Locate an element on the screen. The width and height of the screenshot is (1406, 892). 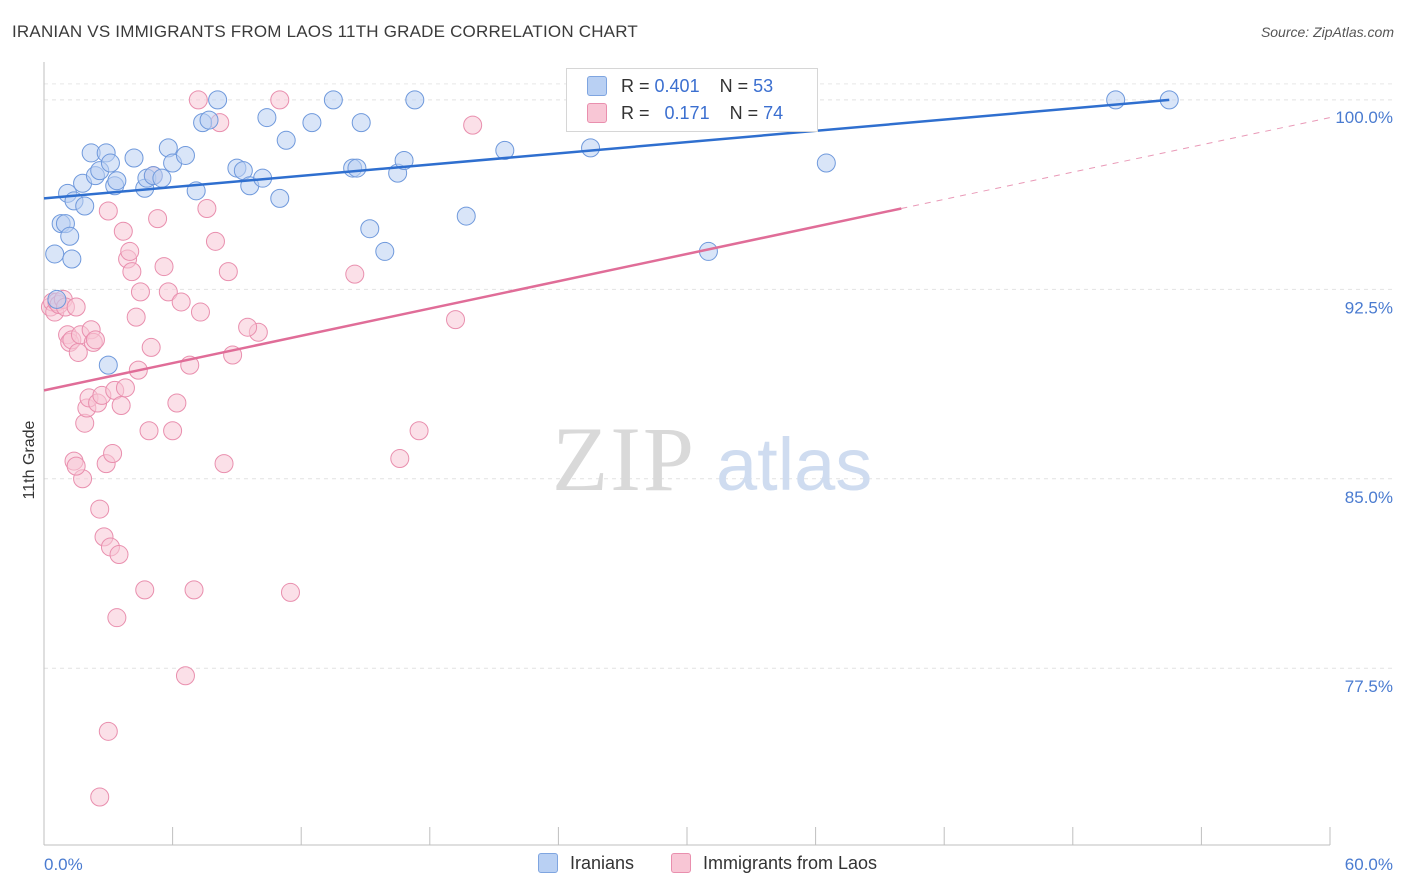
trend-line-laos-extension is located at coordinates (1116, 163).